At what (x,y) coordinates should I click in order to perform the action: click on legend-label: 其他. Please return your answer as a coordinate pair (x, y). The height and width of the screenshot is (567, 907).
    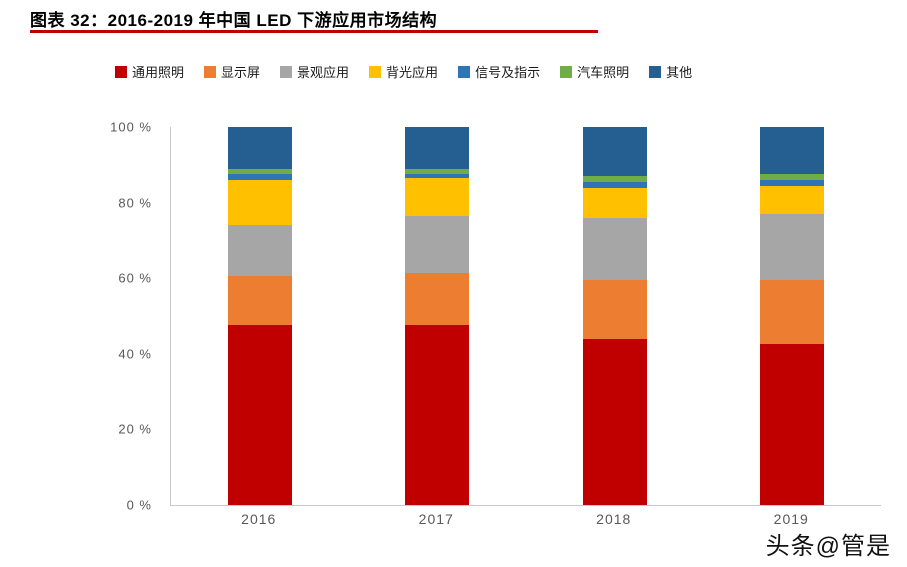
    Looking at the image, I should click on (679, 72).